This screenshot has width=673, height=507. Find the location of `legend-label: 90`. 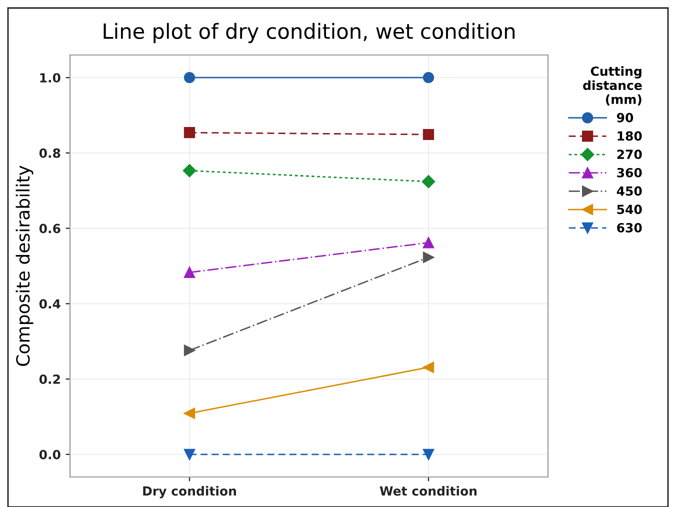

legend-label: 90 is located at coordinates (625, 117).